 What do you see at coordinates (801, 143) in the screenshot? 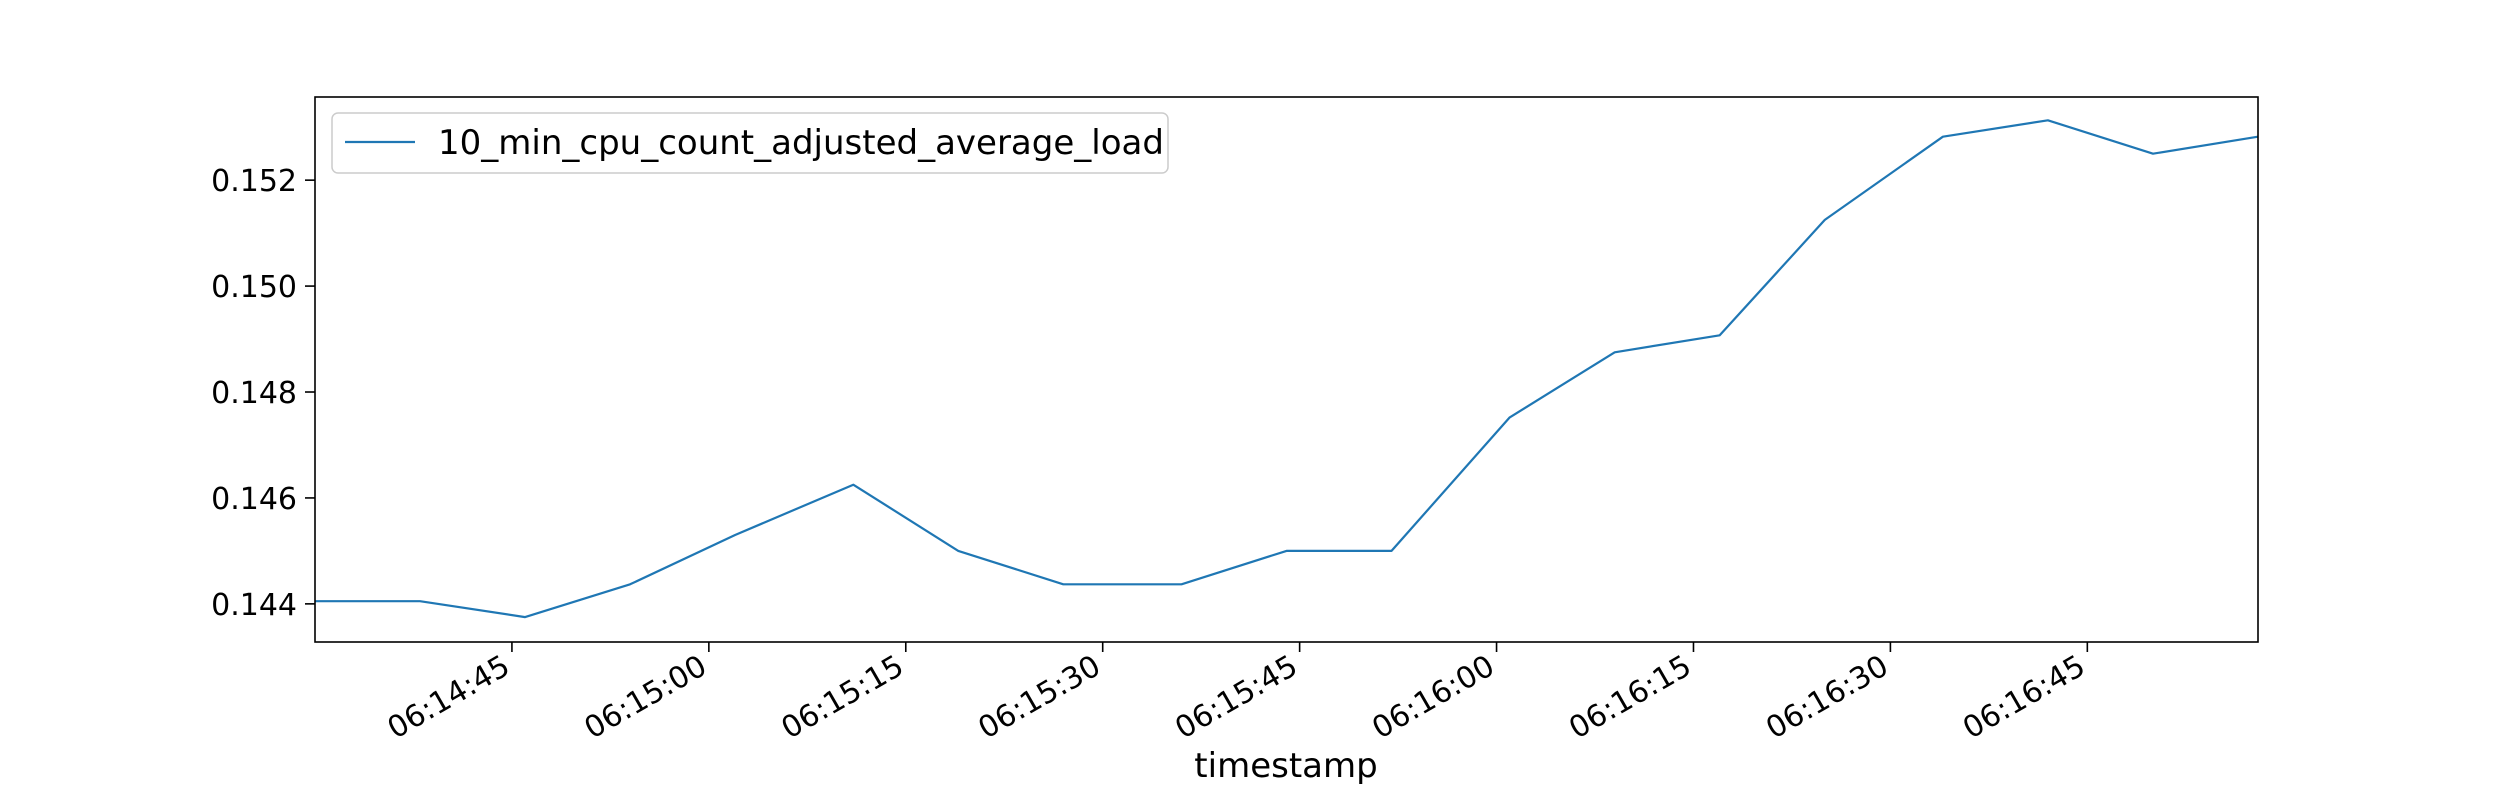
I see `legend-label: 10_min_cpu_count_adjusted_average_load` at bounding box center [801, 143].